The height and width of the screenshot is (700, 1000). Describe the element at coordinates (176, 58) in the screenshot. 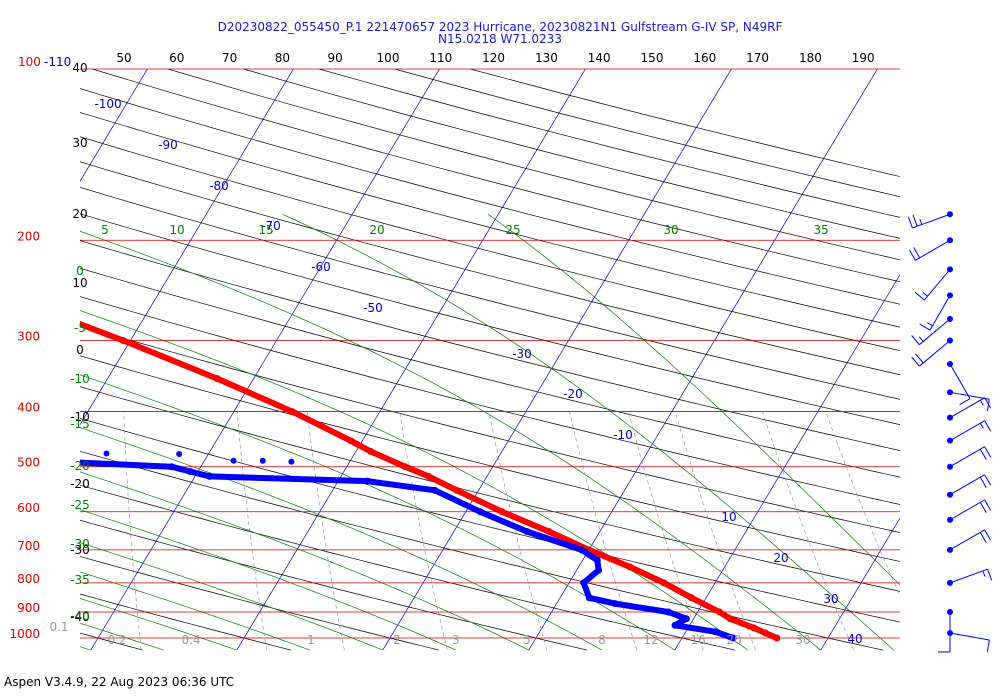

I see `theta-top-label: 60` at that location.